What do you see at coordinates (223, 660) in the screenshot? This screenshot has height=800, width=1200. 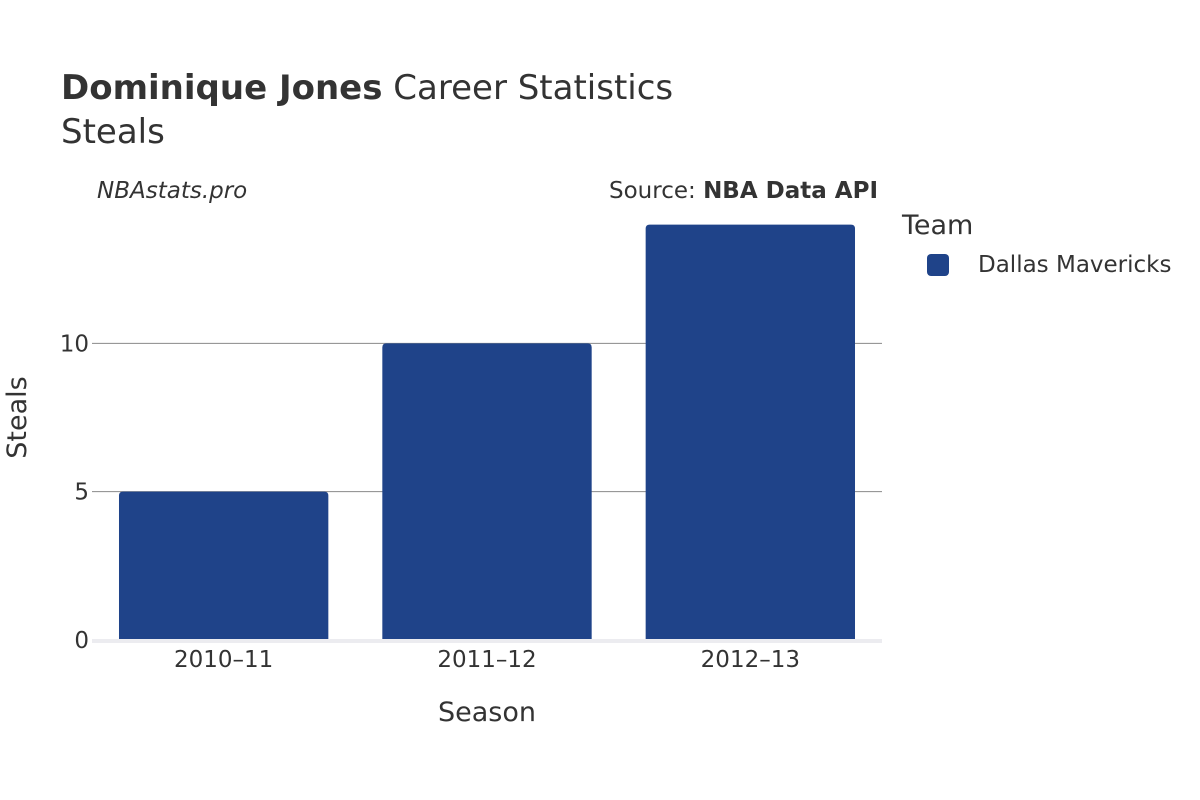 I see `x-tick-label: 2010–11` at bounding box center [223, 660].